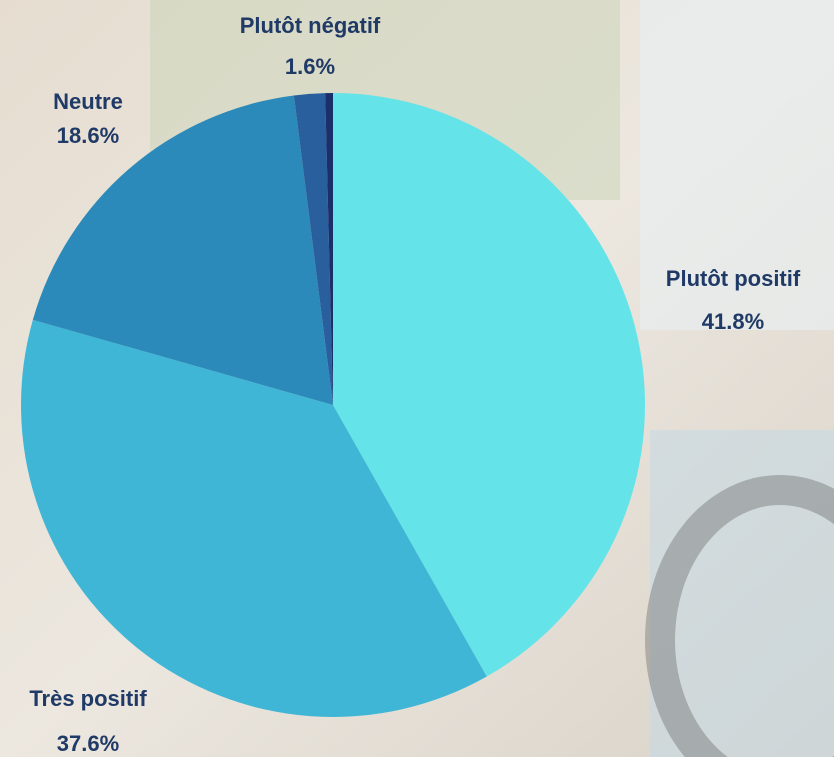 The width and height of the screenshot is (834, 757). Describe the element at coordinates (310, 25) in the screenshot. I see `category-label: Plutôt négatif` at that location.